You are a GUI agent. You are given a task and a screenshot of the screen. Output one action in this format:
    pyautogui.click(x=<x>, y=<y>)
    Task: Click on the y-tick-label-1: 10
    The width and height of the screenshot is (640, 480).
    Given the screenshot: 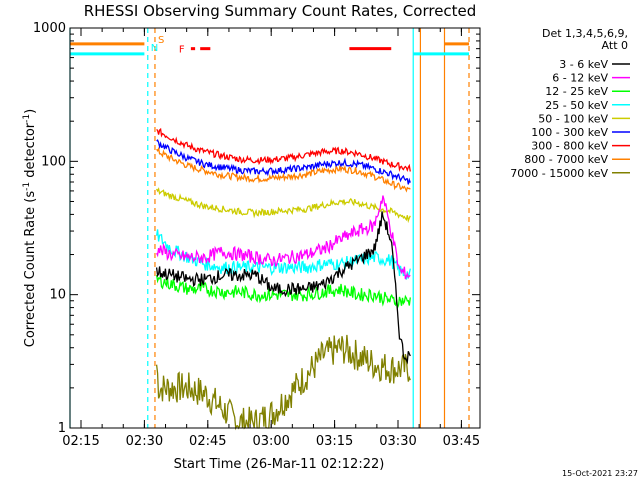 What is the action you would take?
    pyautogui.click(x=57, y=295)
    